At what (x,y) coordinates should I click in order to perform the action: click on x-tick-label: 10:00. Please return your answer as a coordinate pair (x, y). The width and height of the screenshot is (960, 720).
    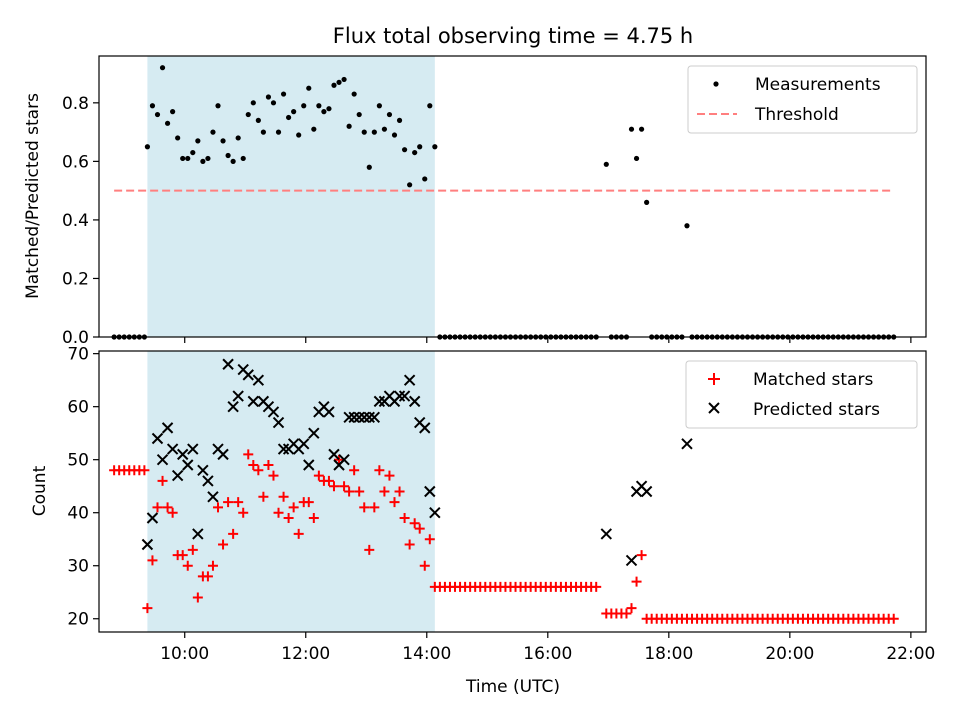
    Looking at the image, I should click on (184, 654).